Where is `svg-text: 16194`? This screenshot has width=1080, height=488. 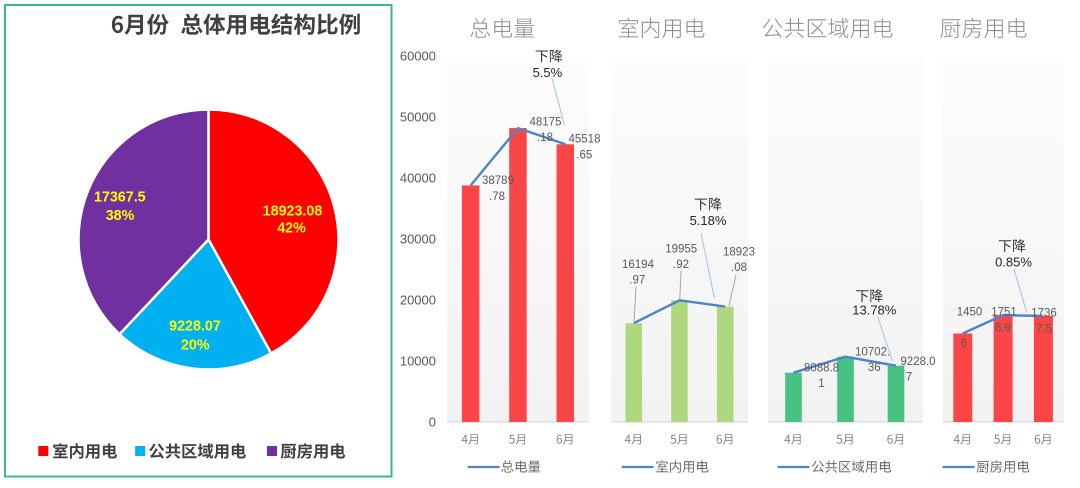 svg-text: 16194 is located at coordinates (638, 265).